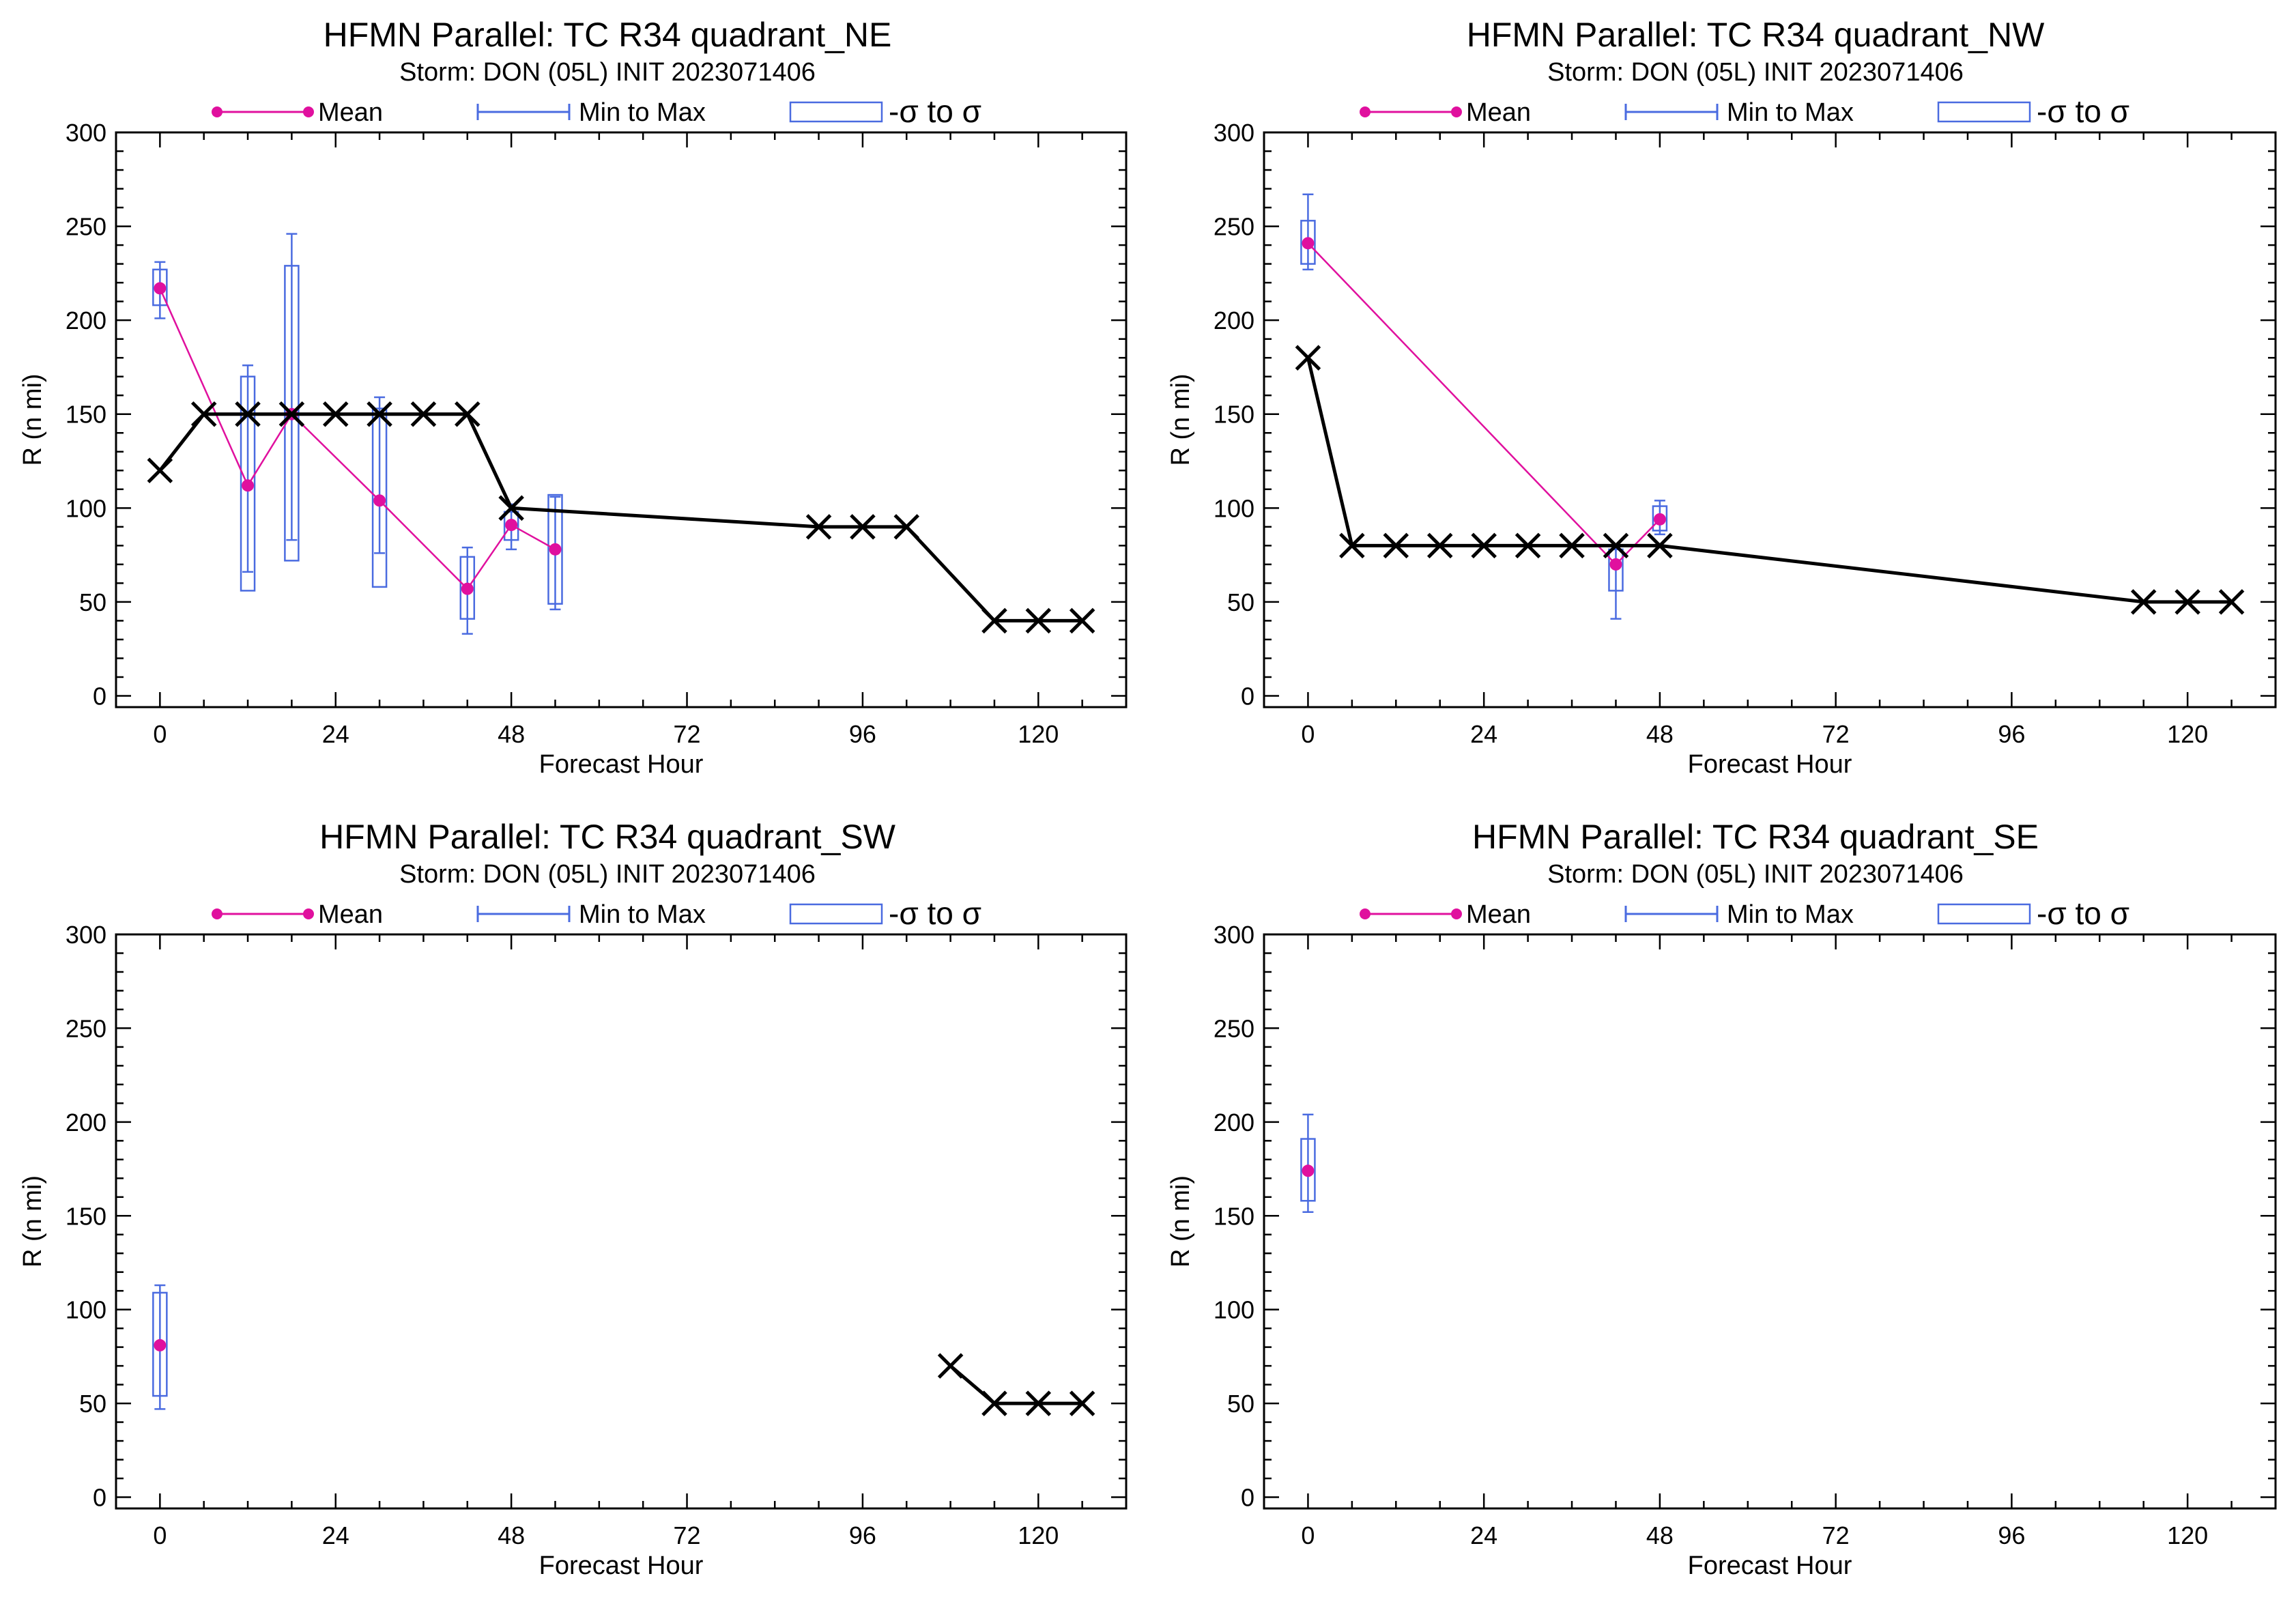 The width and height of the screenshot is (2296, 1604). Describe the element at coordinates (935, 111) in the screenshot. I see `legend-sigma-label: -σ to σ` at that location.